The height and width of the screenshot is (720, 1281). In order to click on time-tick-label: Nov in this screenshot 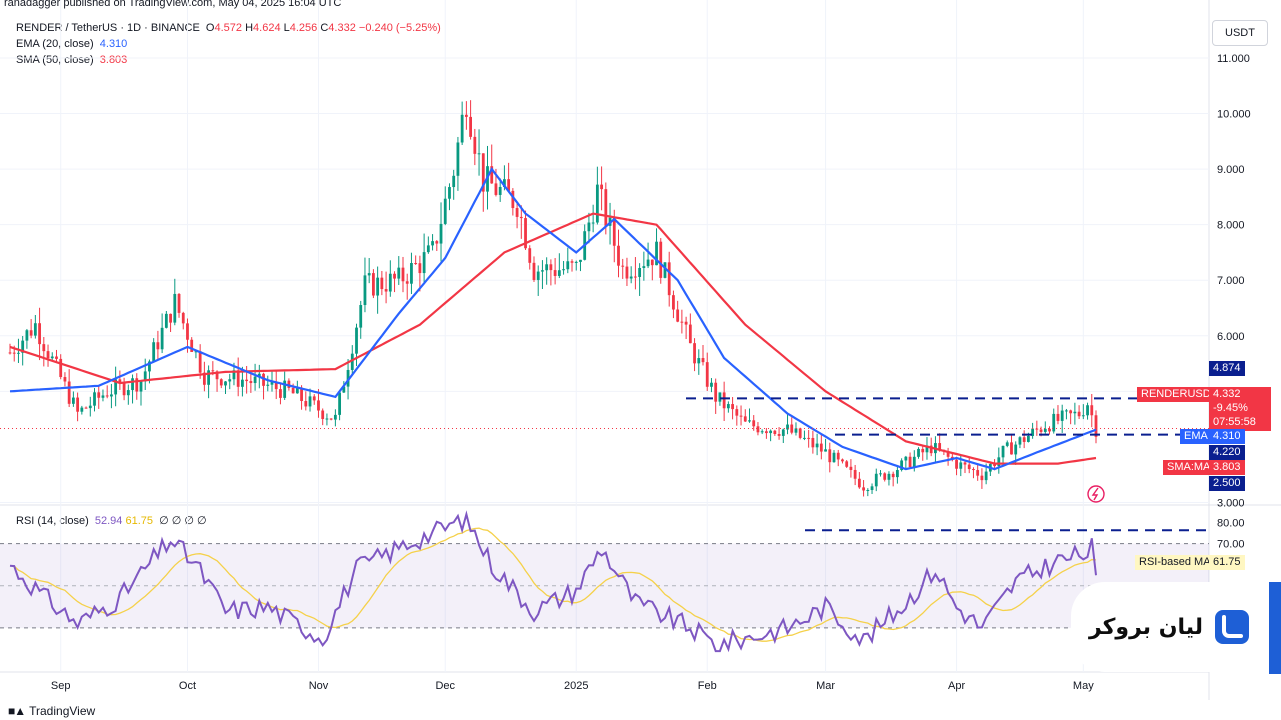, I will do `click(319, 686)`.